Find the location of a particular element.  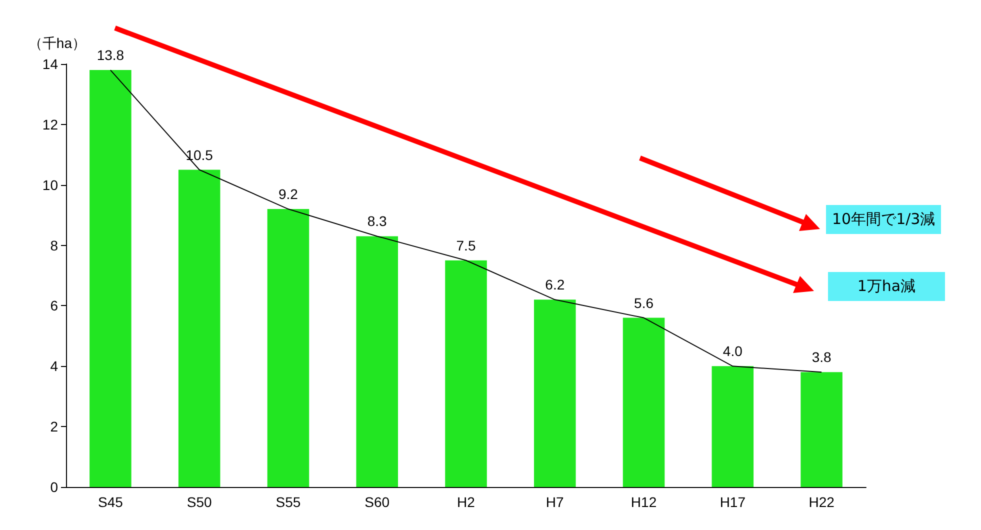

text: 5.6 is located at coordinates (644, 302).